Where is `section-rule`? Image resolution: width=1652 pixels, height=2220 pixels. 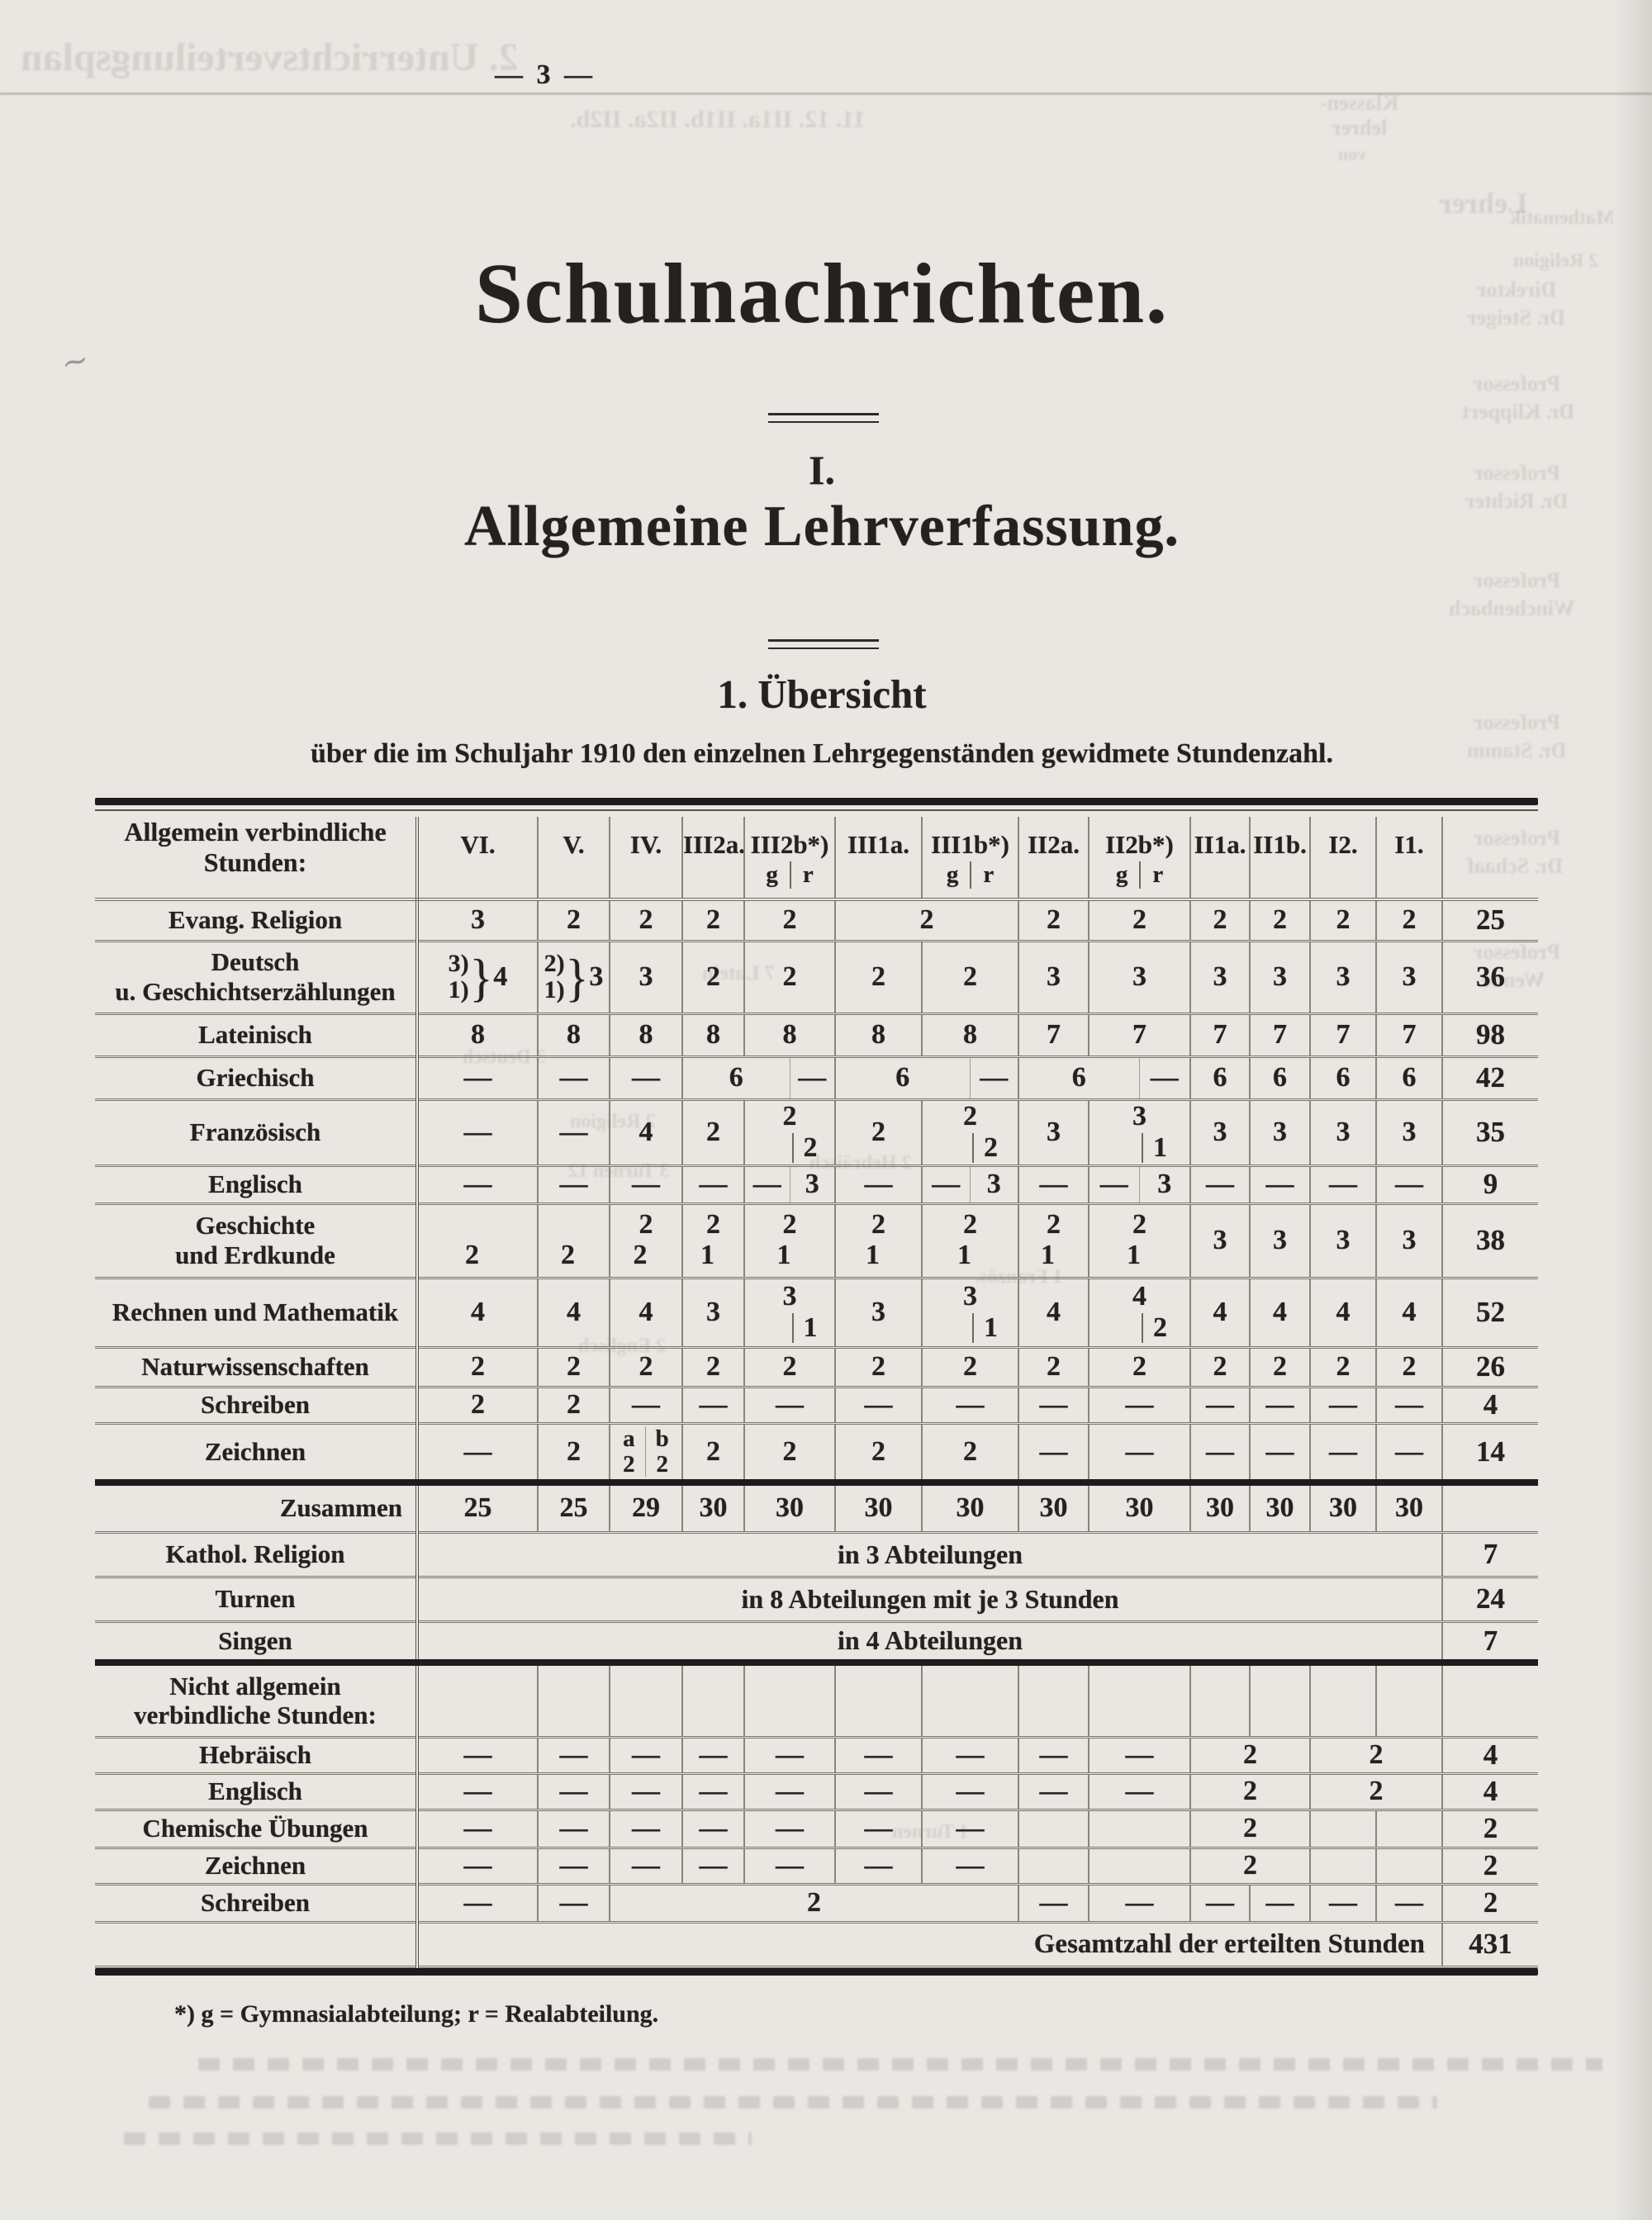 section-rule is located at coordinates (823, 644).